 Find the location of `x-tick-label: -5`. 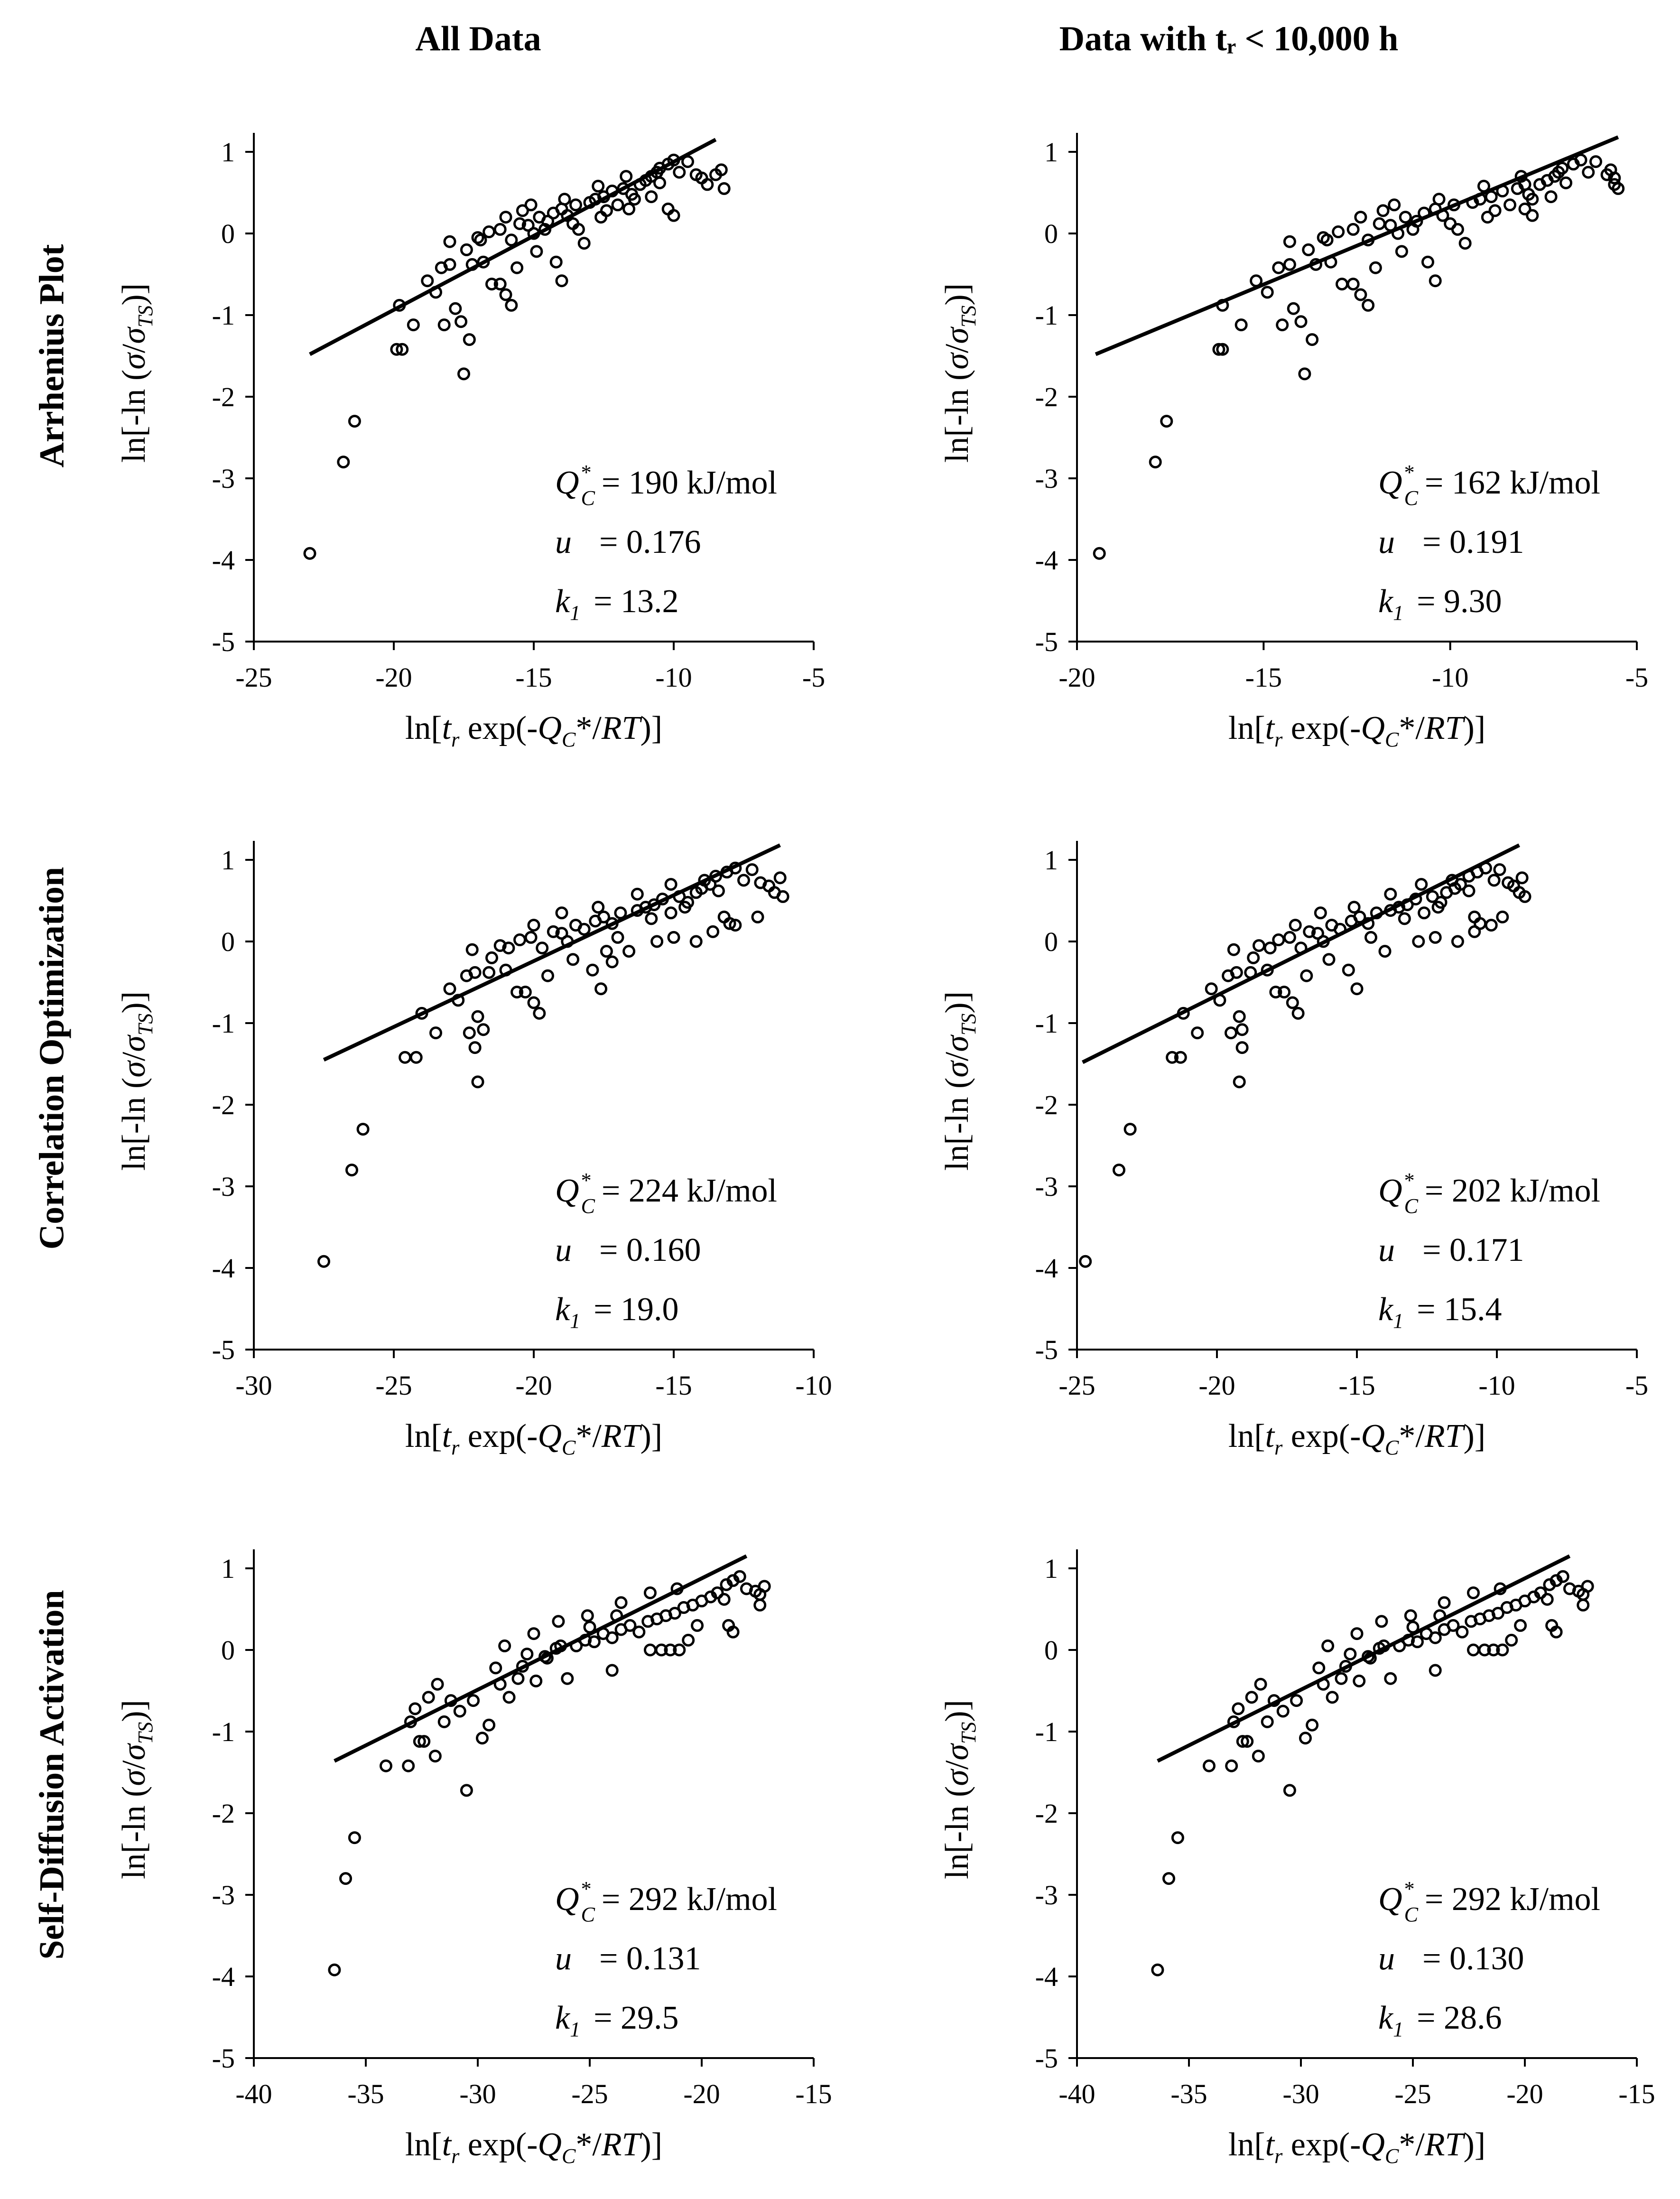

x-tick-label: -5 is located at coordinates (813, 677).